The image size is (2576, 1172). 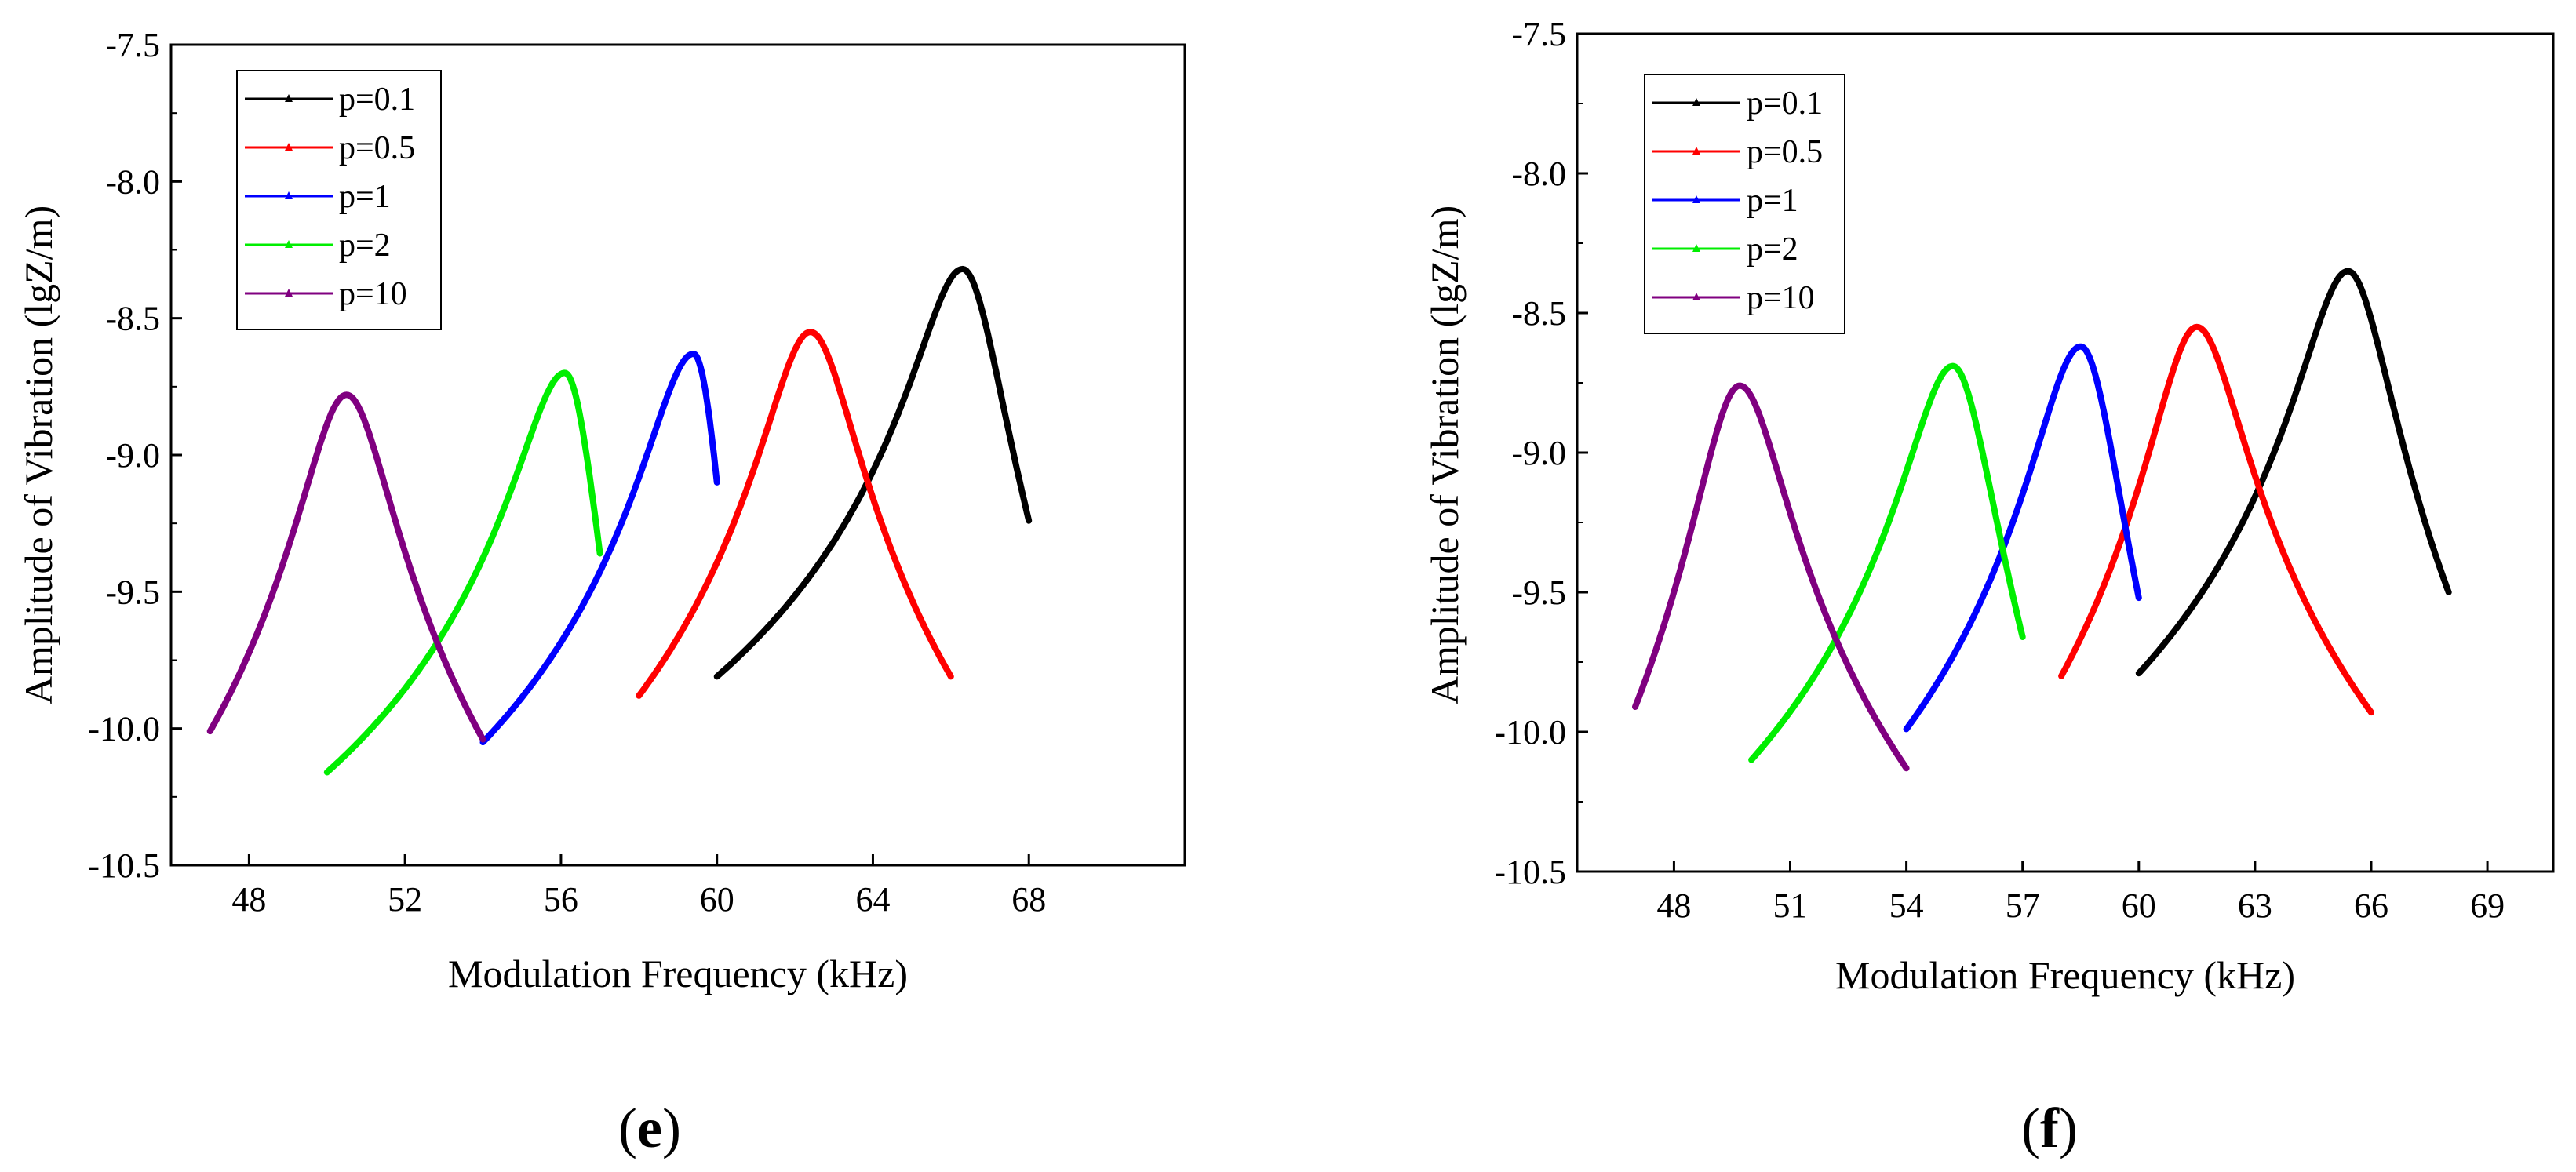 I want to click on x-tick-label: 69, so click(x=2487, y=905).